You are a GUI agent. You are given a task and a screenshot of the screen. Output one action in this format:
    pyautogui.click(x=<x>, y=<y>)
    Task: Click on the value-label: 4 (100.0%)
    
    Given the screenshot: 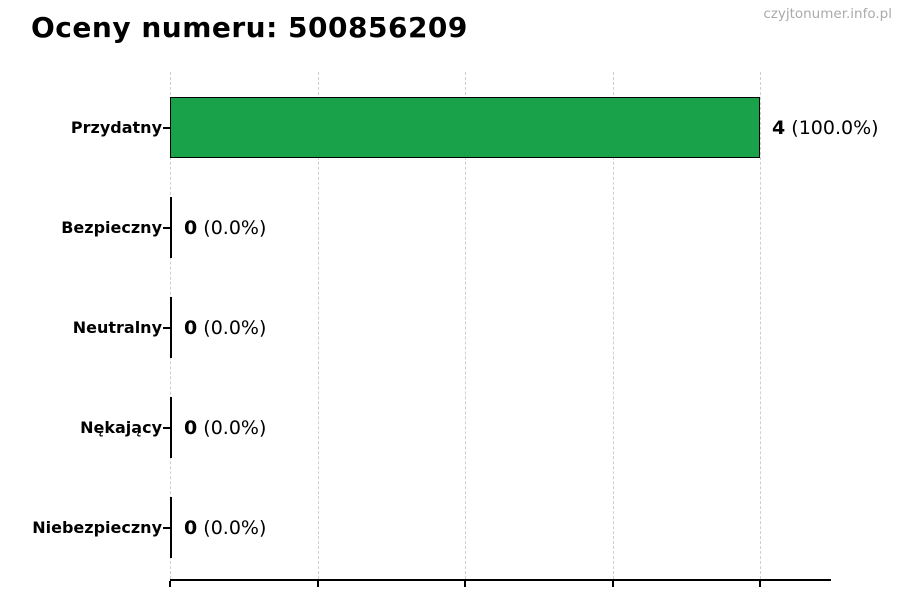 What is the action you would take?
    pyautogui.click(x=825, y=128)
    